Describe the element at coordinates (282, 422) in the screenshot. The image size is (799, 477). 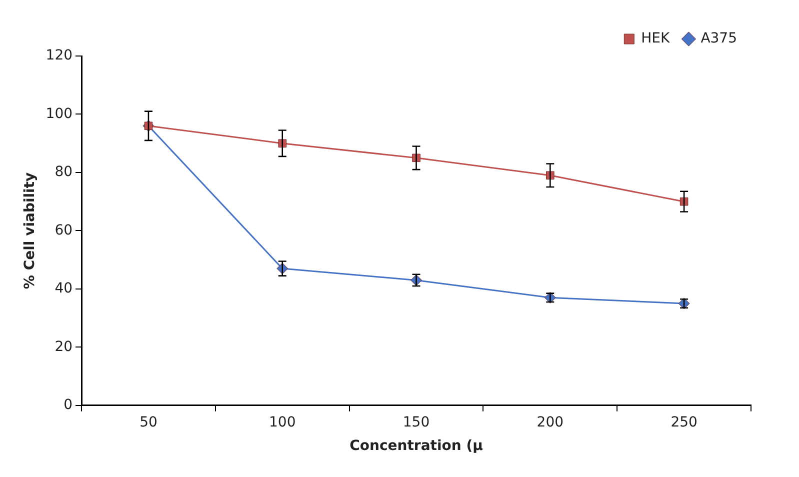
I see `x-tick-label: 100` at that location.